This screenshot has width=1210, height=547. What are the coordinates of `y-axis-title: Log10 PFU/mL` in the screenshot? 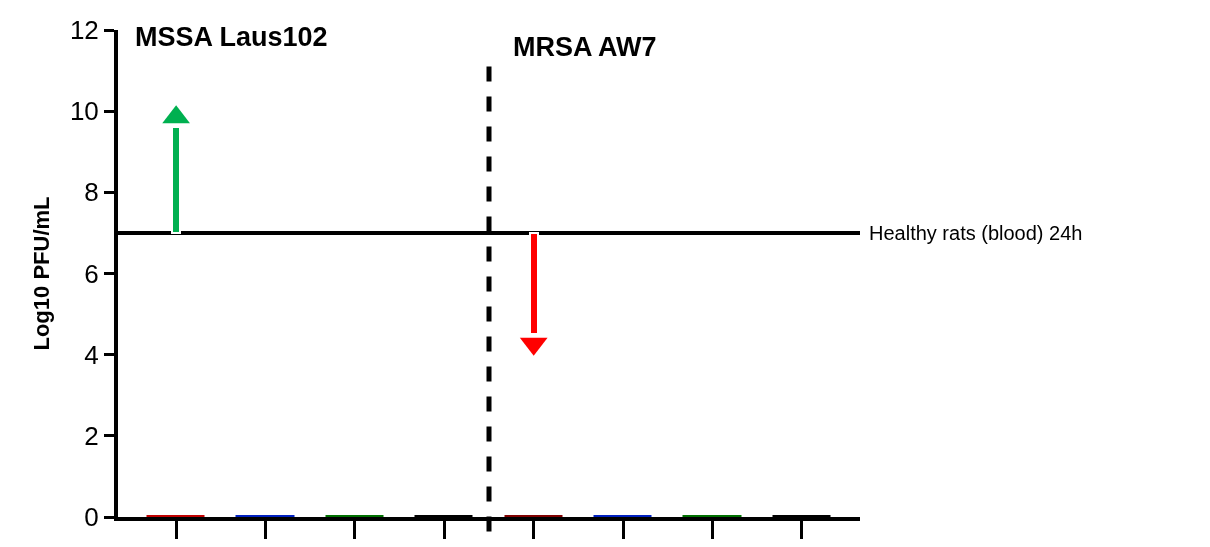 It's located at (42, 273).